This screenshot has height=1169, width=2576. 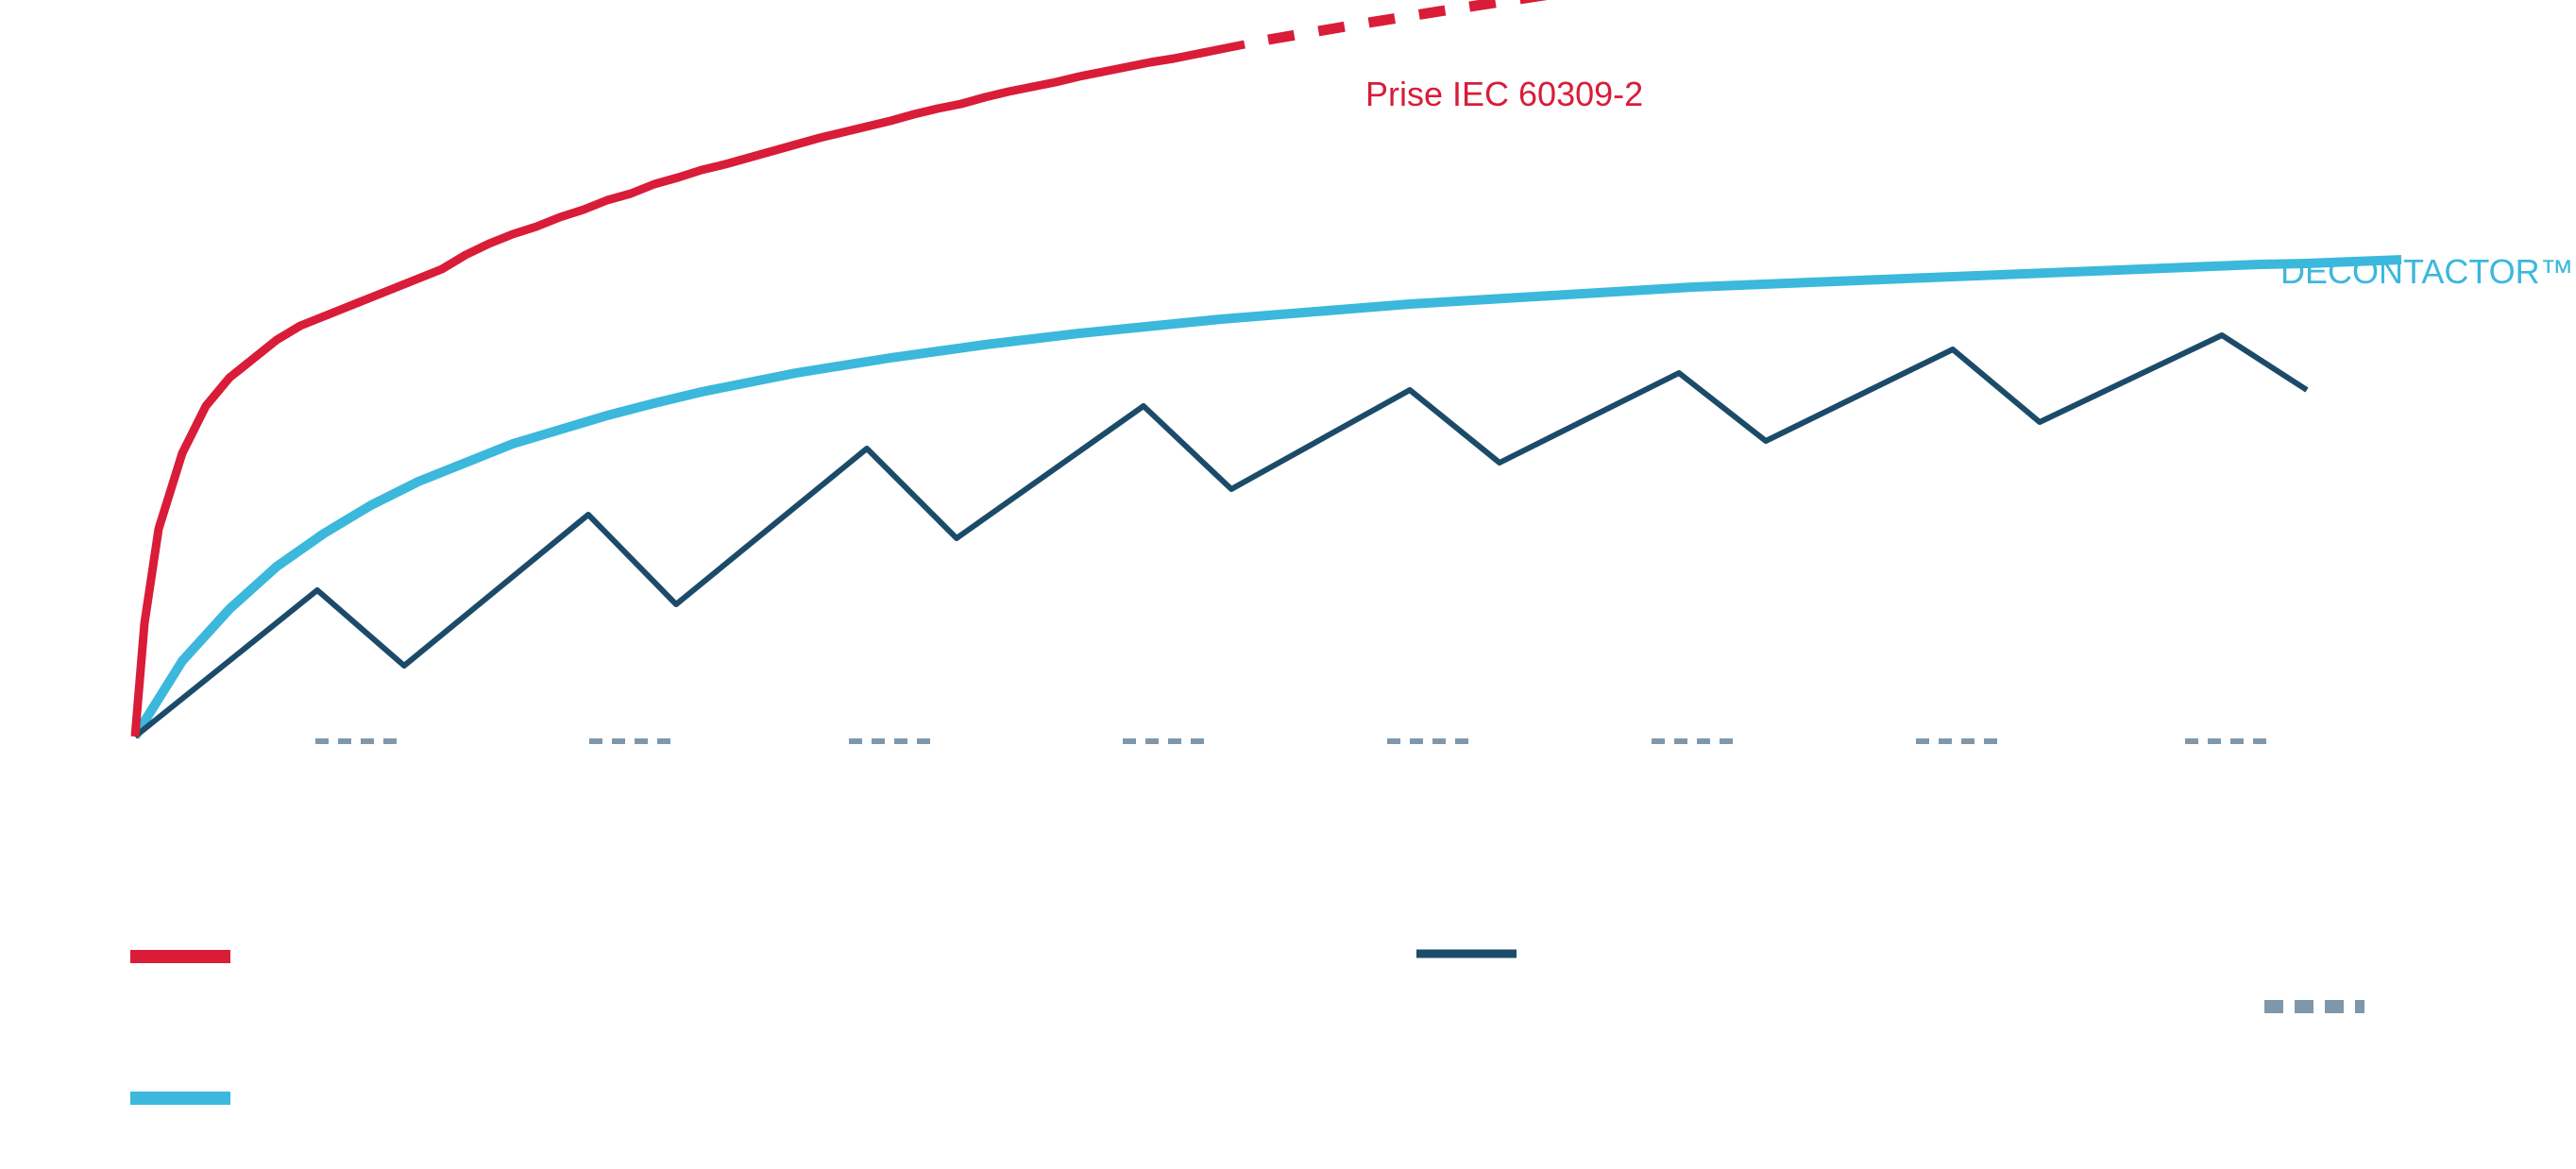 What do you see at coordinates (1504, 94) in the screenshot?
I see `series-label-iec: Prise IEC 60309-2` at bounding box center [1504, 94].